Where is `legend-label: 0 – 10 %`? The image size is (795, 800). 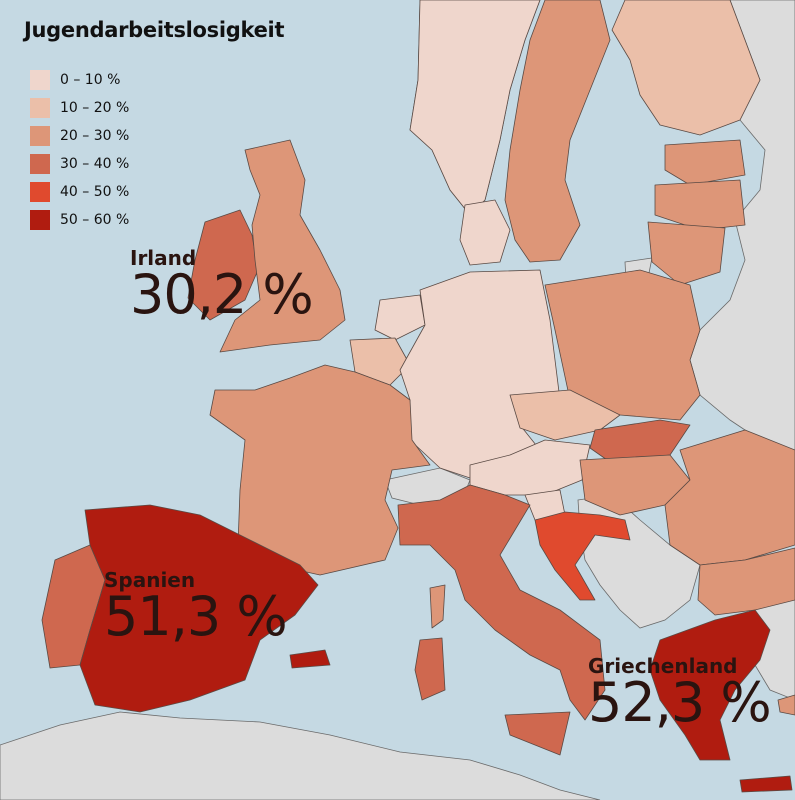
legend-label: 0 – 10 % is located at coordinates (90, 80).